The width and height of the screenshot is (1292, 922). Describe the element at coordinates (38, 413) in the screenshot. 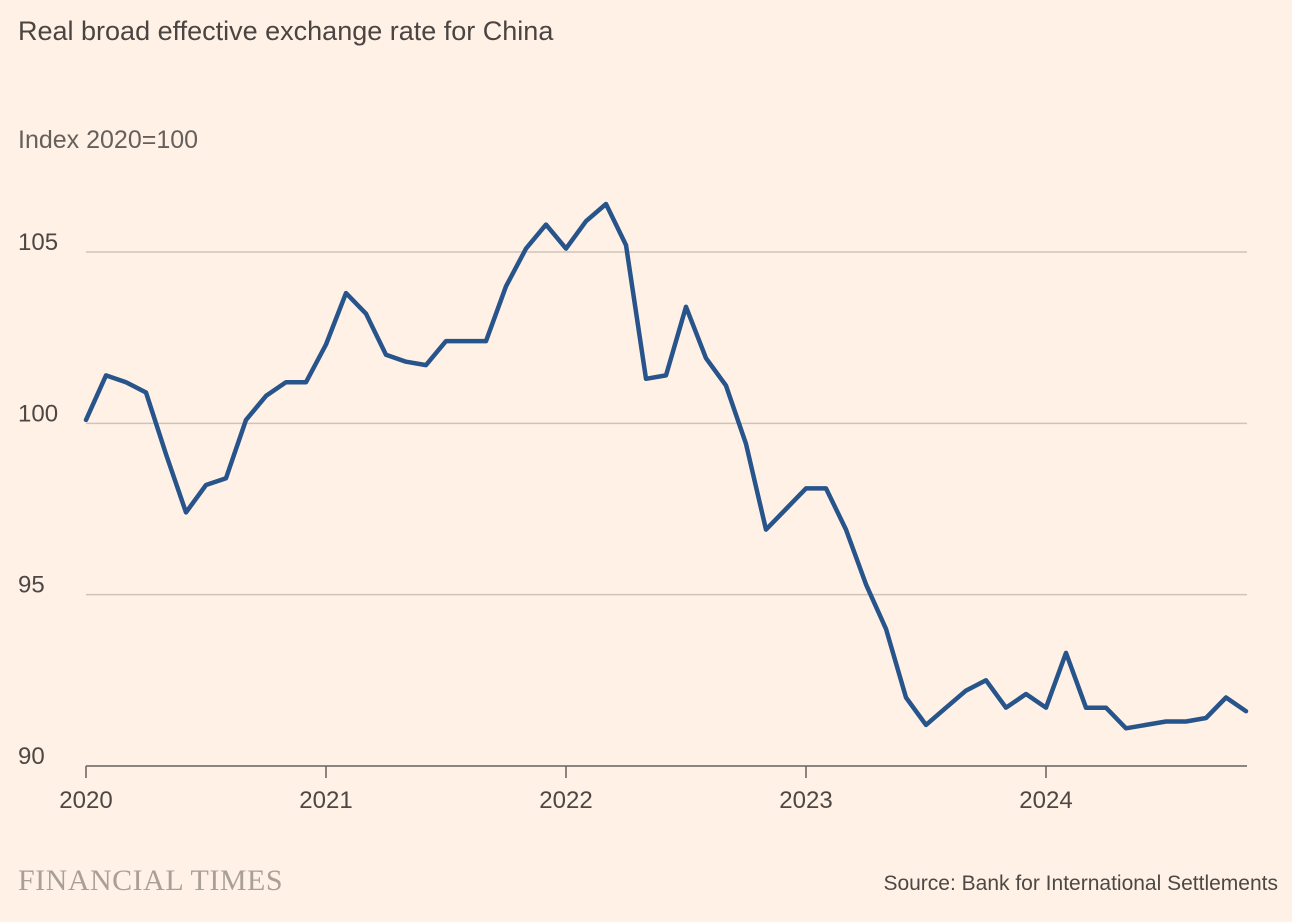

I see `y-tick-label: 100` at that location.